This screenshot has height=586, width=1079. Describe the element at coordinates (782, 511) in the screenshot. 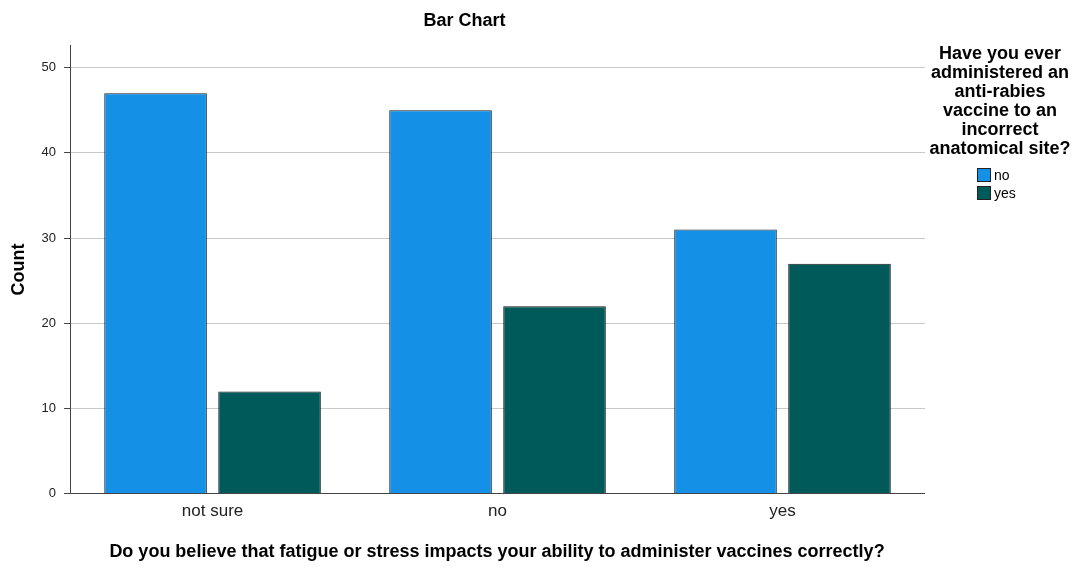

I see `x-tick-label: yes` at that location.